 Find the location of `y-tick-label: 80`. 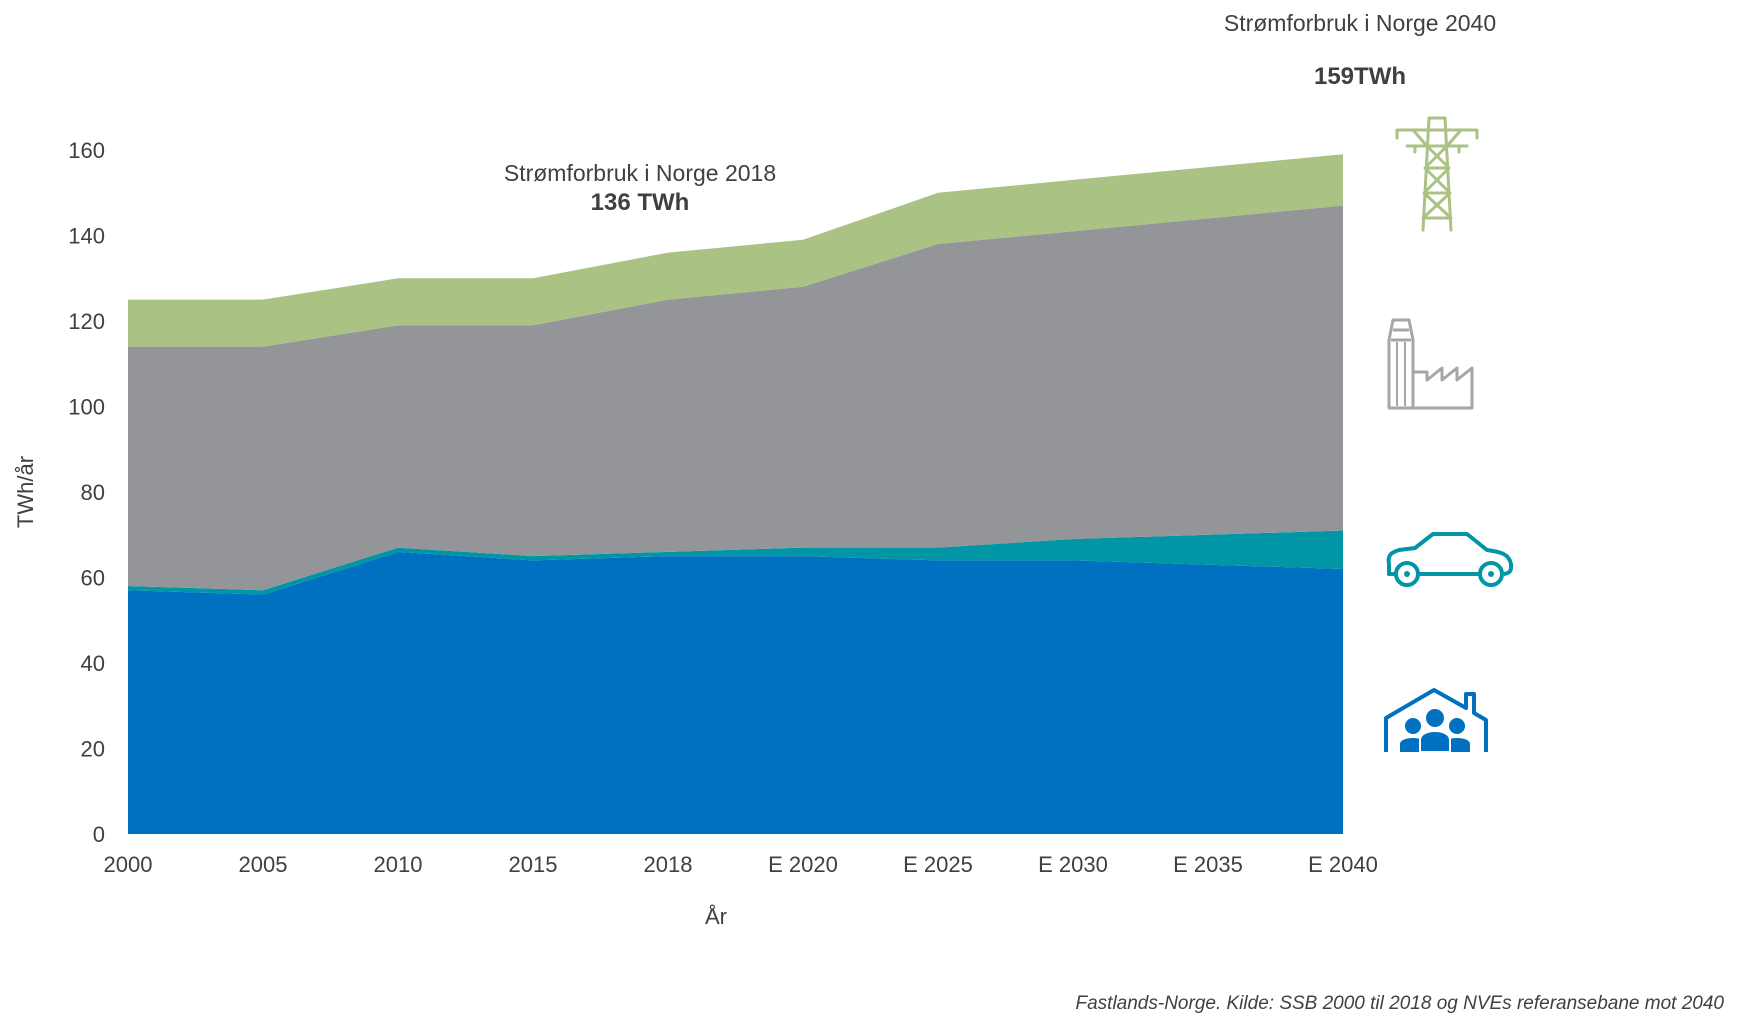

y-tick-label: 80 is located at coordinates (93, 492).